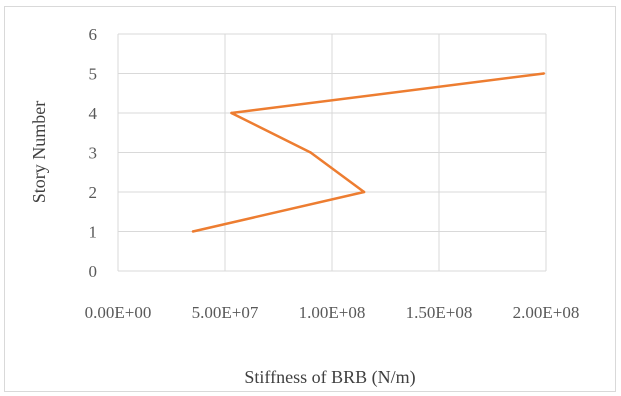 The image size is (621, 396). What do you see at coordinates (93, 74) in the screenshot?
I see `y-tick-label: 5` at bounding box center [93, 74].